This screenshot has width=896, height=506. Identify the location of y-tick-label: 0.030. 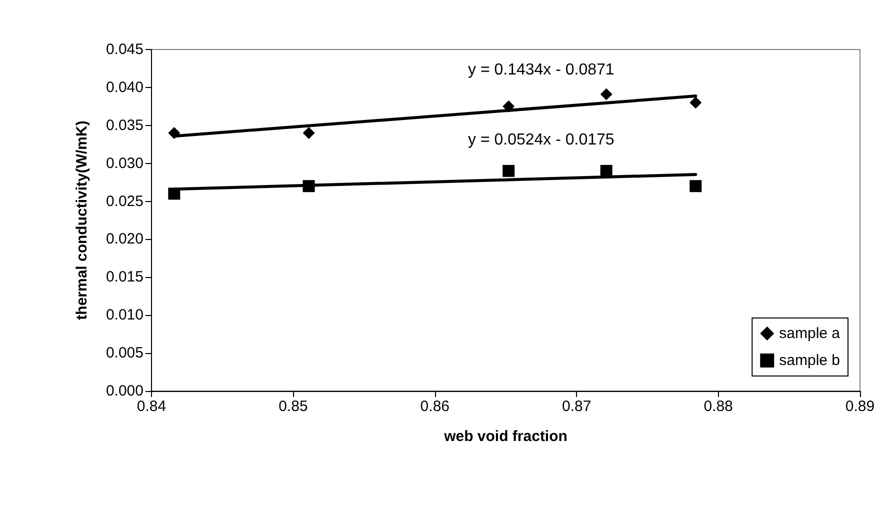
(125, 163).